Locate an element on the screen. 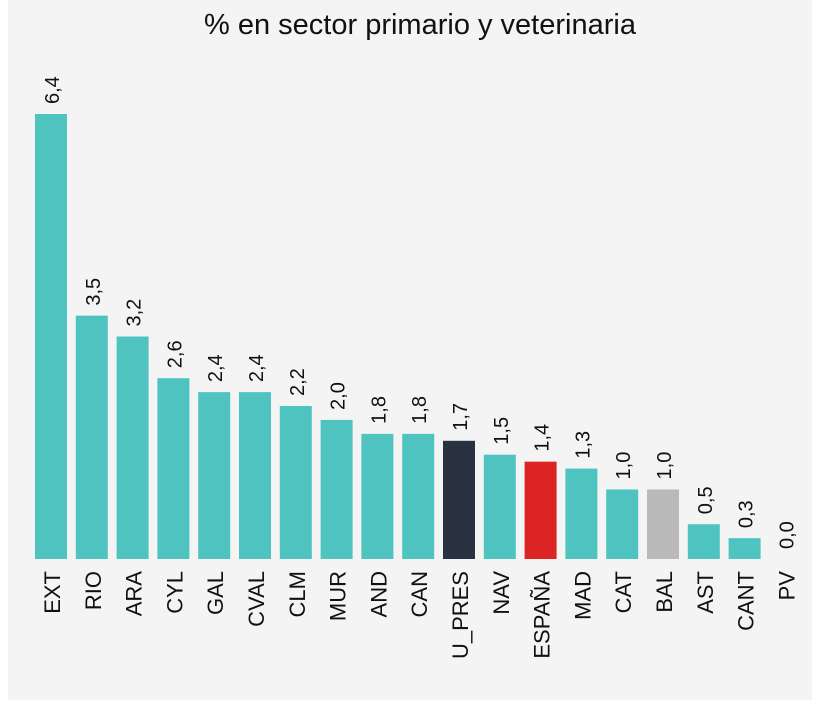  x-tick-label: MAD is located at coordinates (582, 595).